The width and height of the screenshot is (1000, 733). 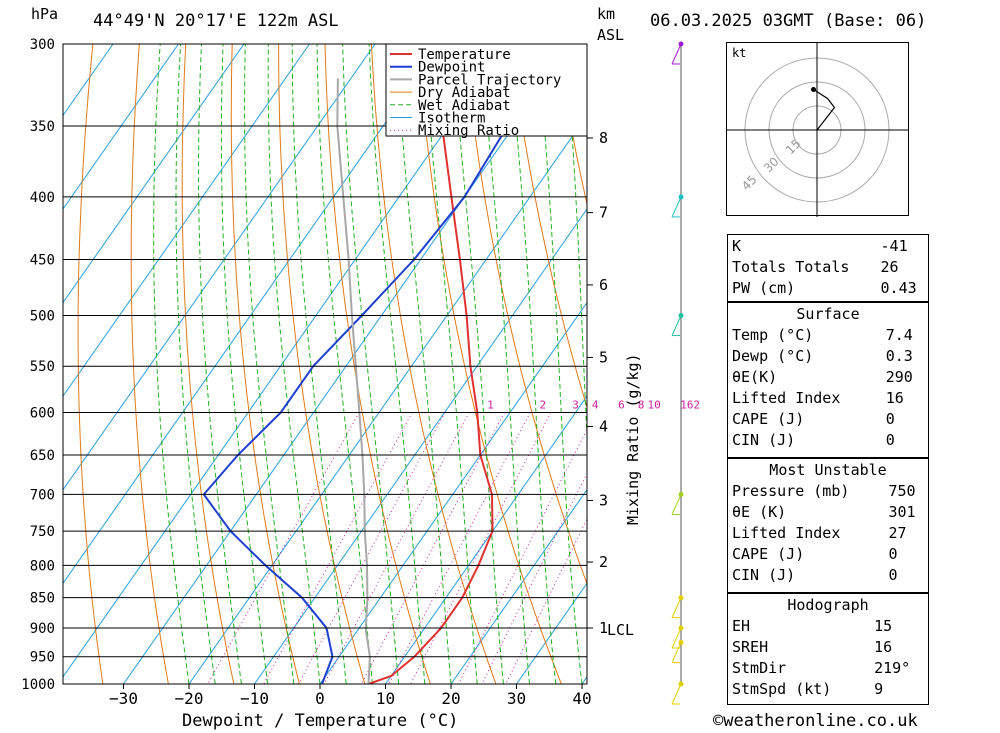 I want to click on km-tick-label: 4, so click(x=603, y=426).